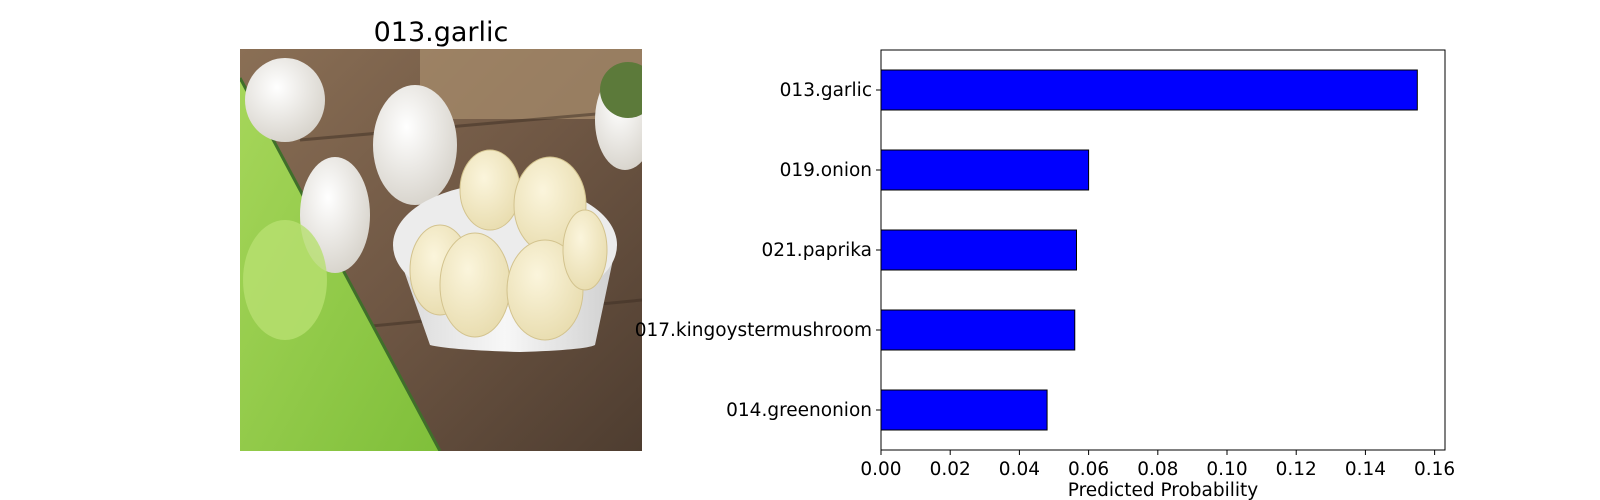  I want to click on bar-017.kingoystermushroom, so click(978, 330).